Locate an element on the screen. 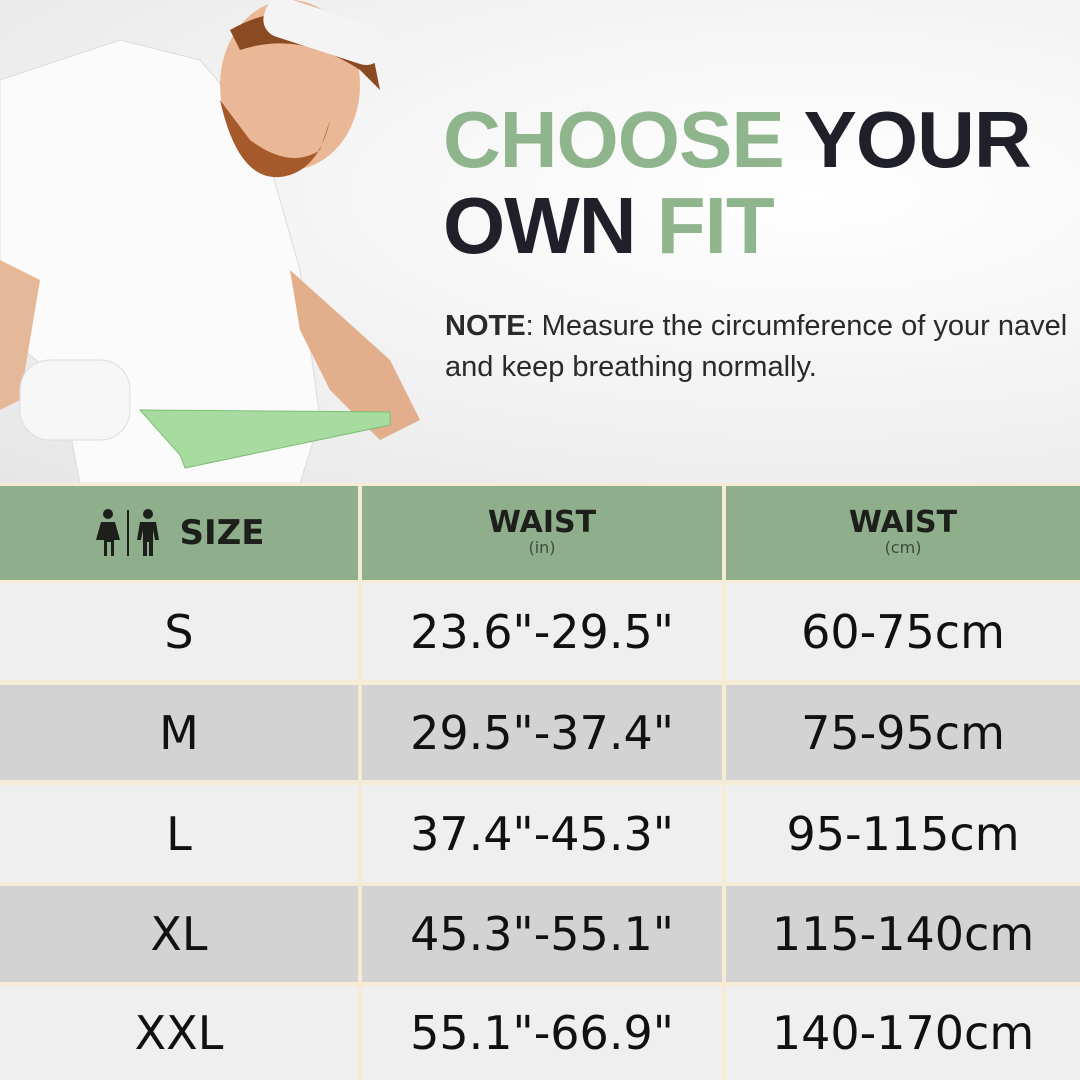  header-size: SIZE is located at coordinates (179, 533).